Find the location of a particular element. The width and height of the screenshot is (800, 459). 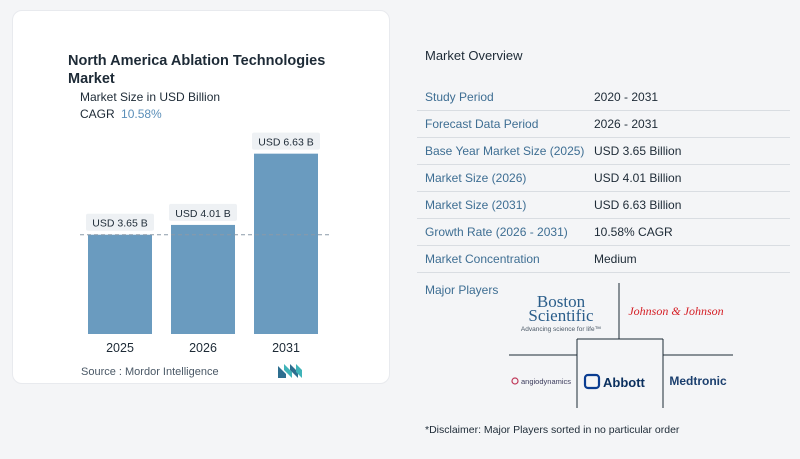

row-key: Forecast Data Period is located at coordinates (482, 124).